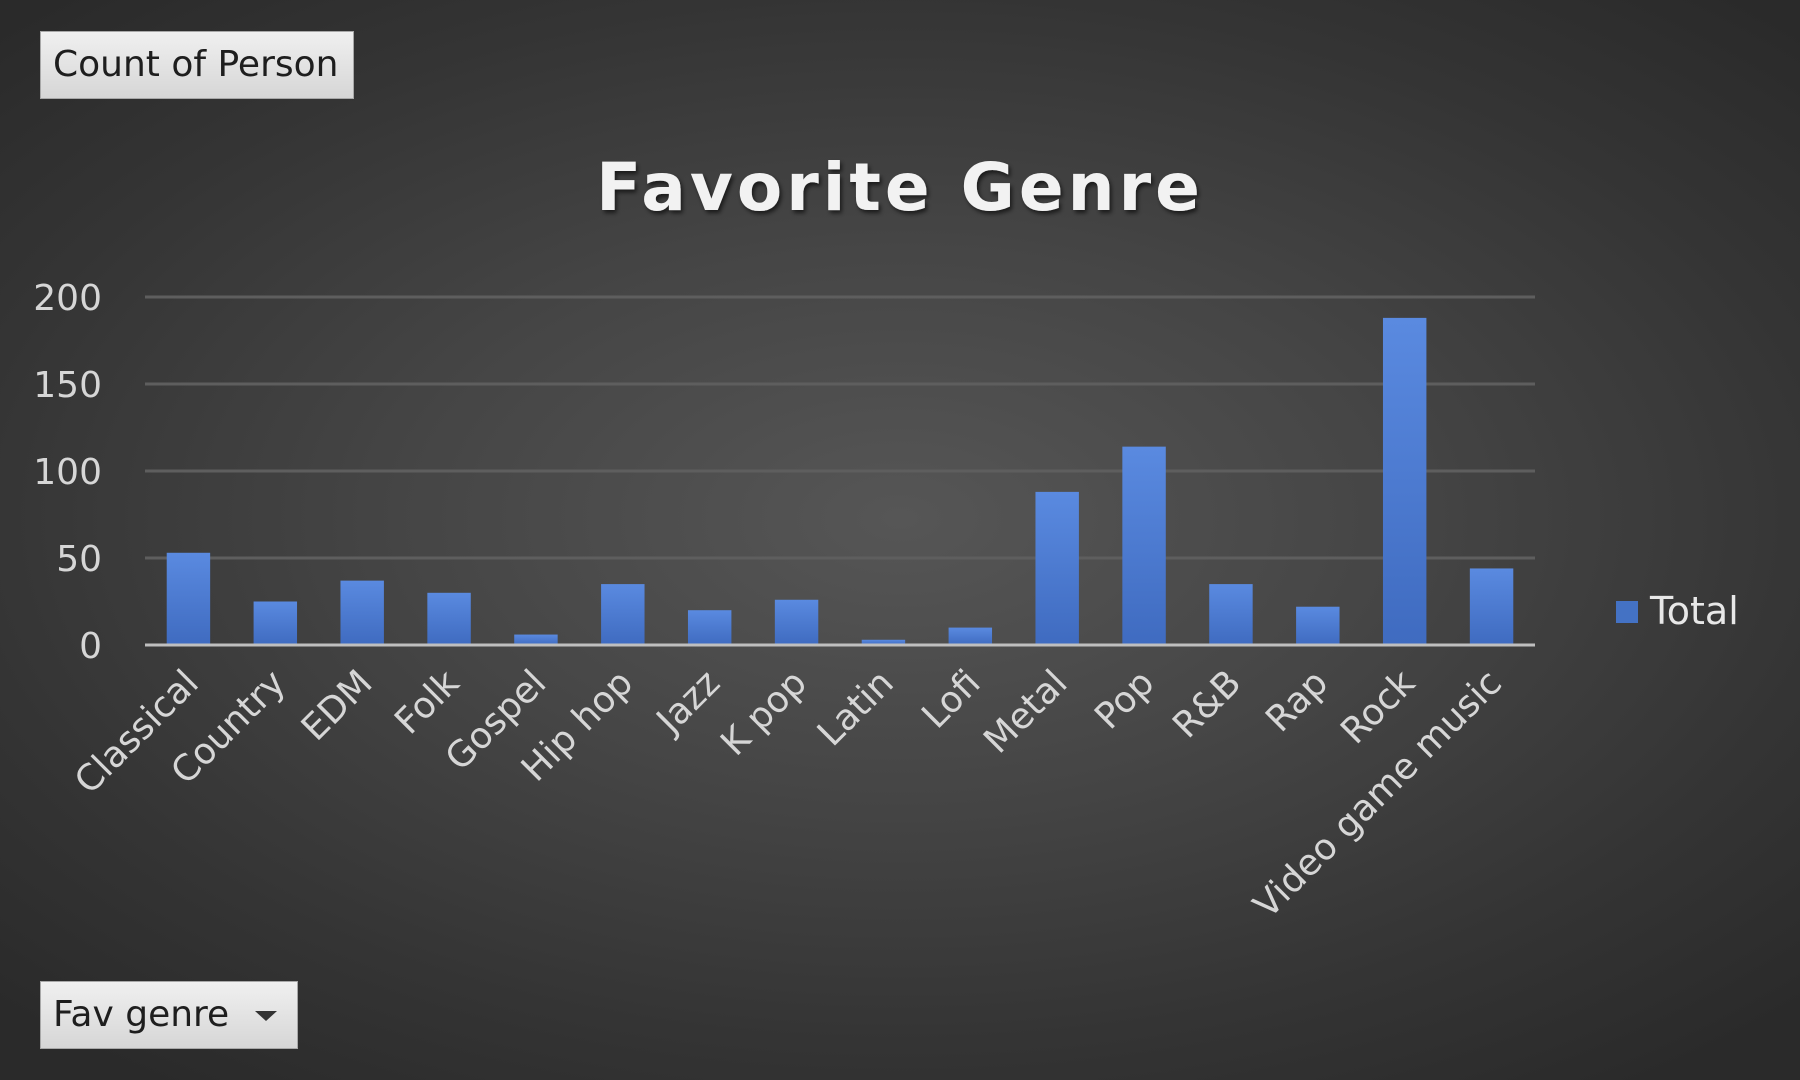 This screenshot has width=1800, height=1080. Describe the element at coordinates (536, 639) in the screenshot. I see `bar-gospel` at that location.